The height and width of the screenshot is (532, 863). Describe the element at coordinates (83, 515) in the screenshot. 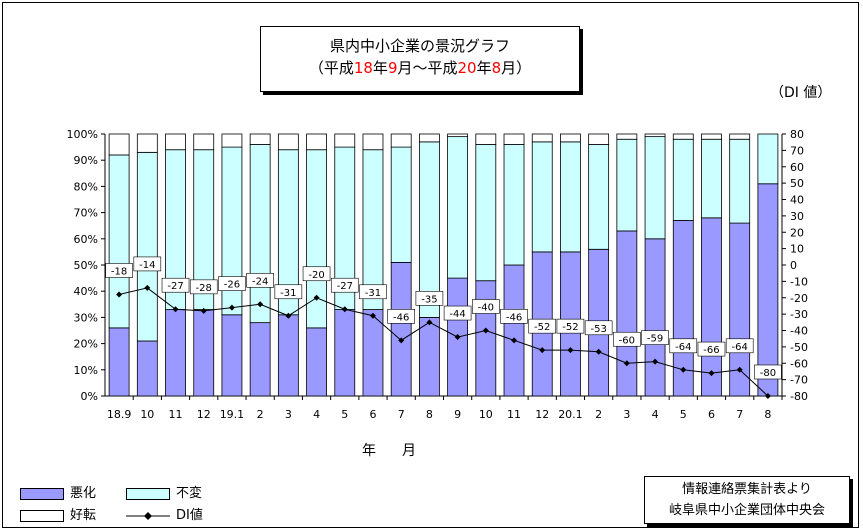

I see `legend-label-good: 好転` at that location.